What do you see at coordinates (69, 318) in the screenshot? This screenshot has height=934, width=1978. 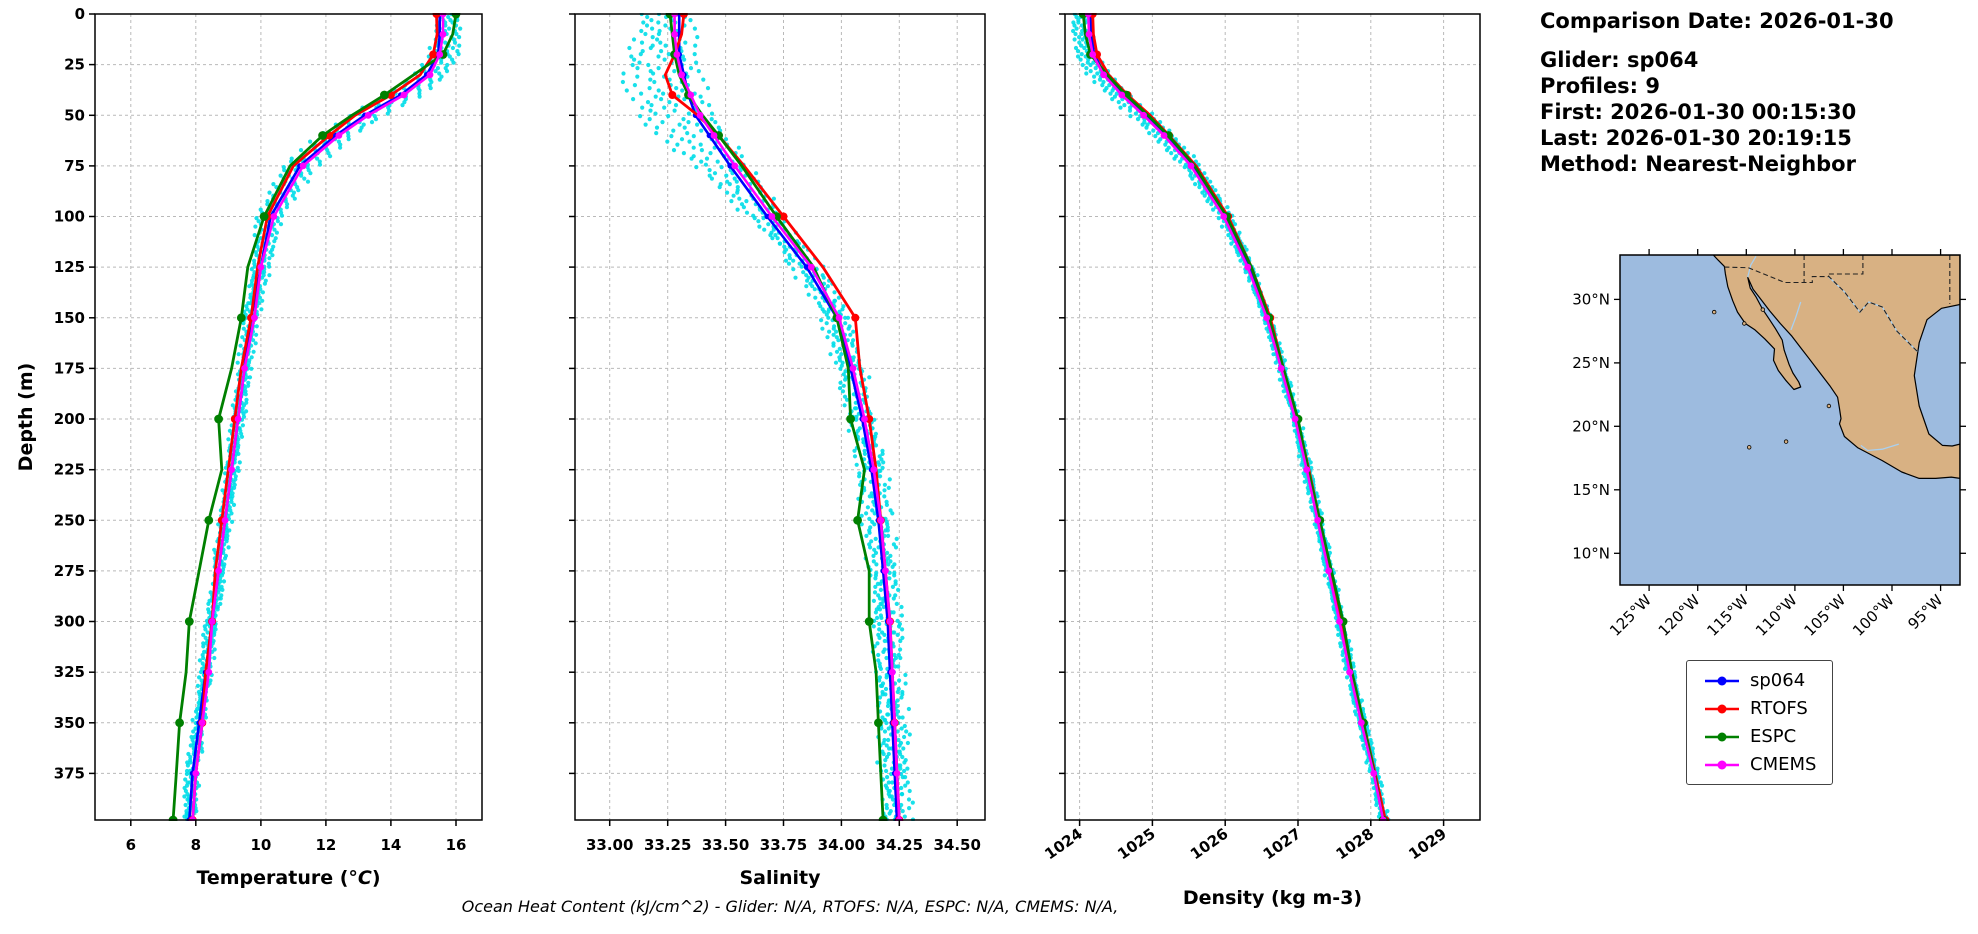 I see `depth-ytick-label: 150` at bounding box center [69, 318].